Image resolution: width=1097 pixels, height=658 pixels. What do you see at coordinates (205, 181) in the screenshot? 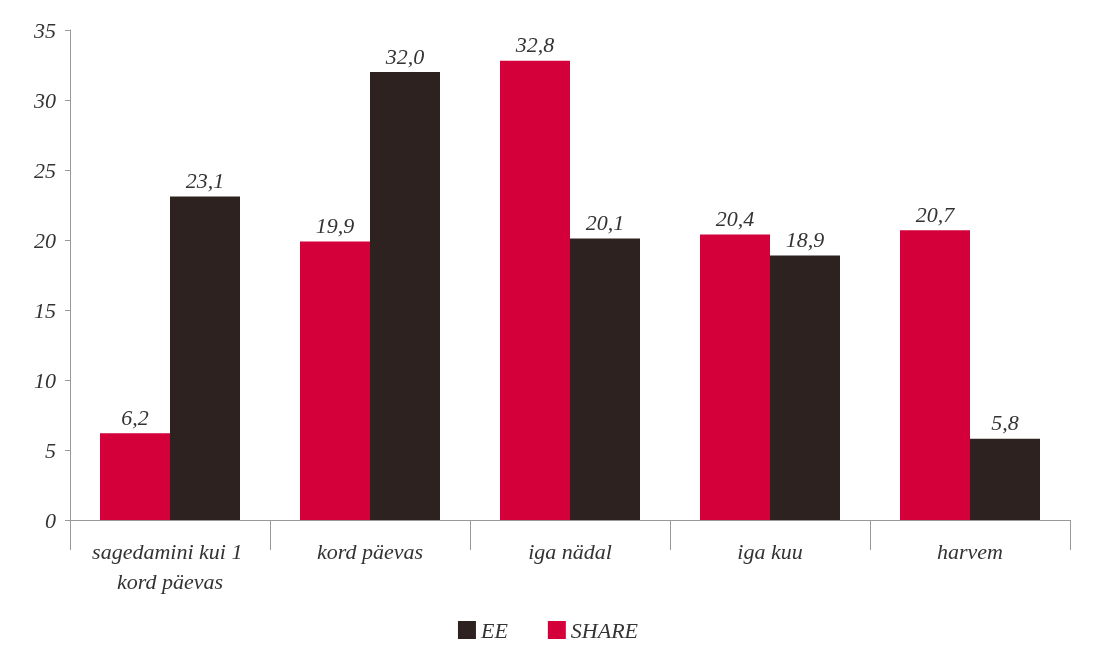
I see `data-label: 23,1` at bounding box center [205, 181].